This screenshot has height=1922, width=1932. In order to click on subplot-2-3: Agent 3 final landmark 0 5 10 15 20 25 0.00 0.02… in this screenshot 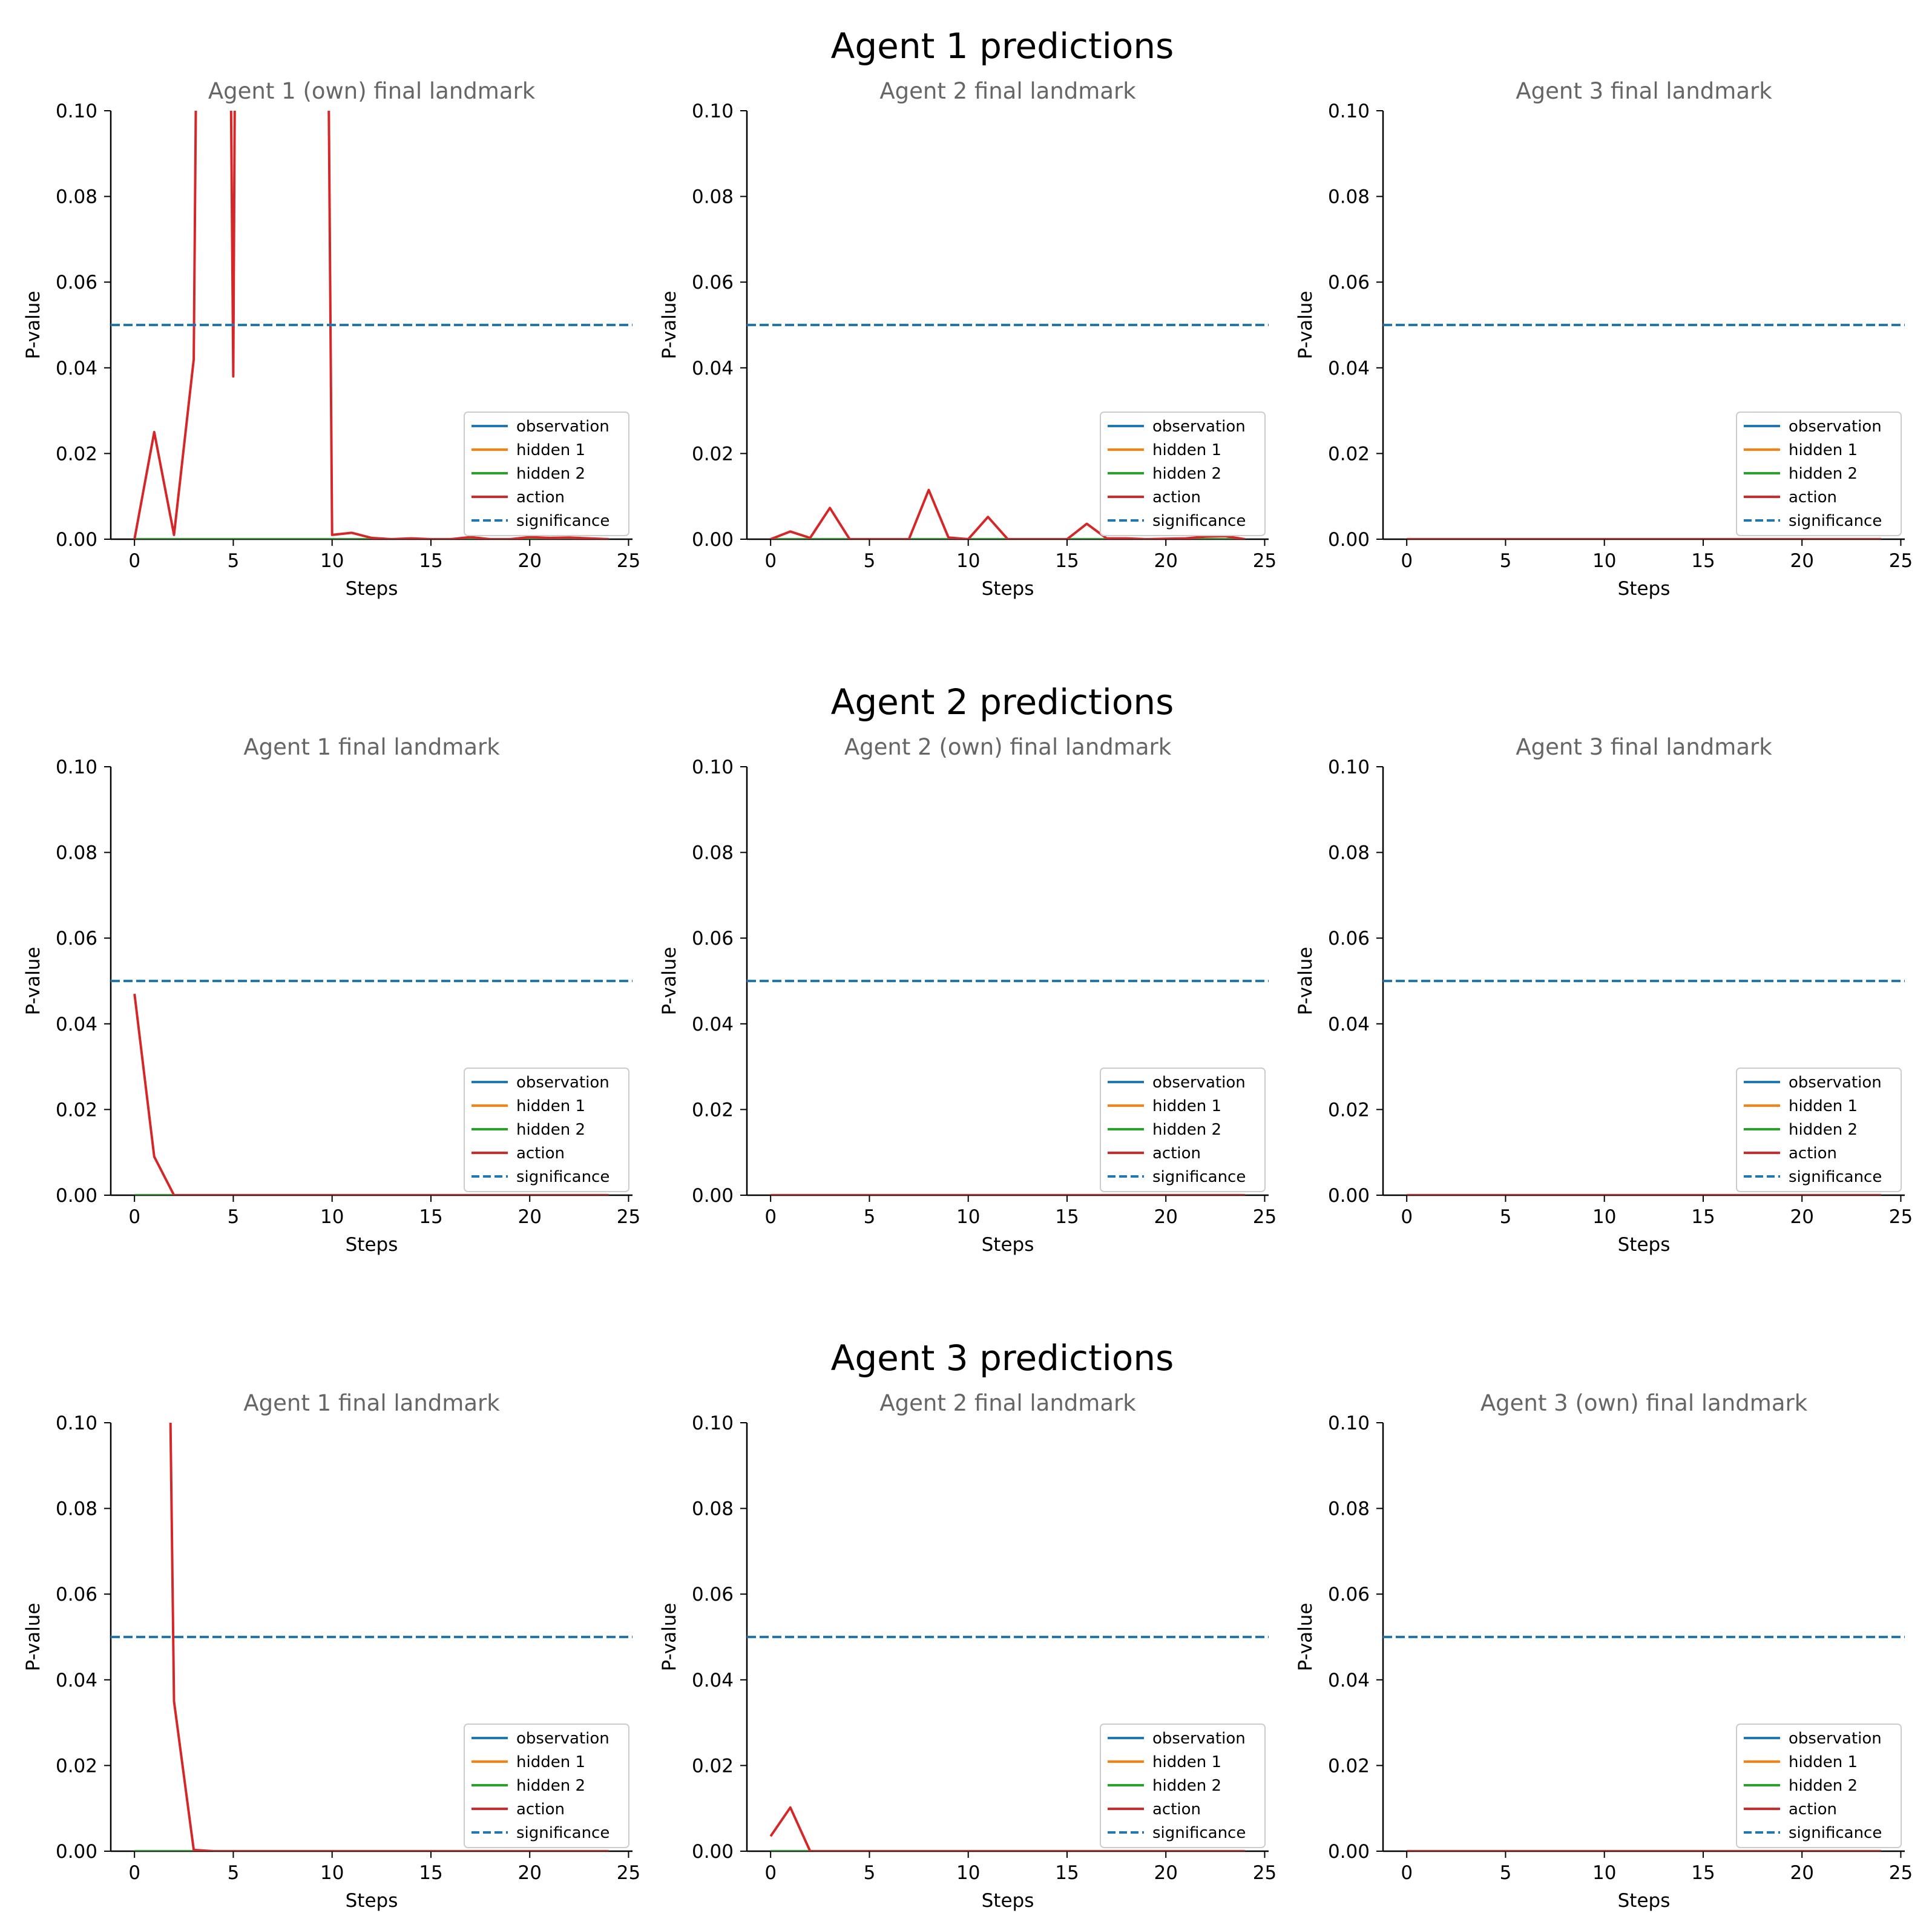, I will do `click(1604, 995)`.